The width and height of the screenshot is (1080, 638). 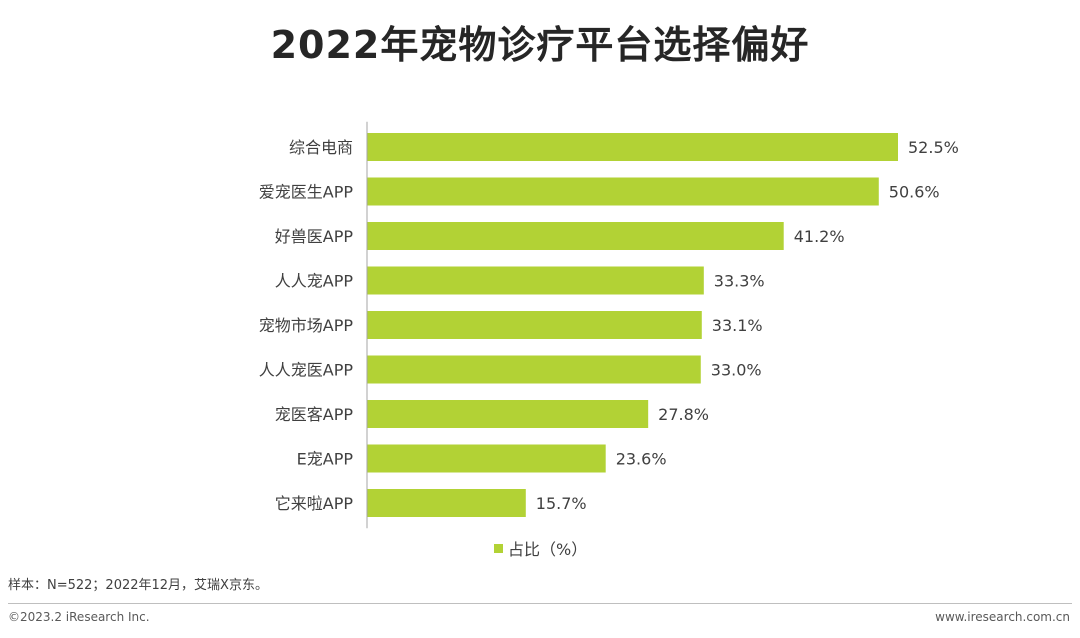 What do you see at coordinates (306, 192) in the screenshot?
I see `category-label: 爱宠医生APP` at bounding box center [306, 192].